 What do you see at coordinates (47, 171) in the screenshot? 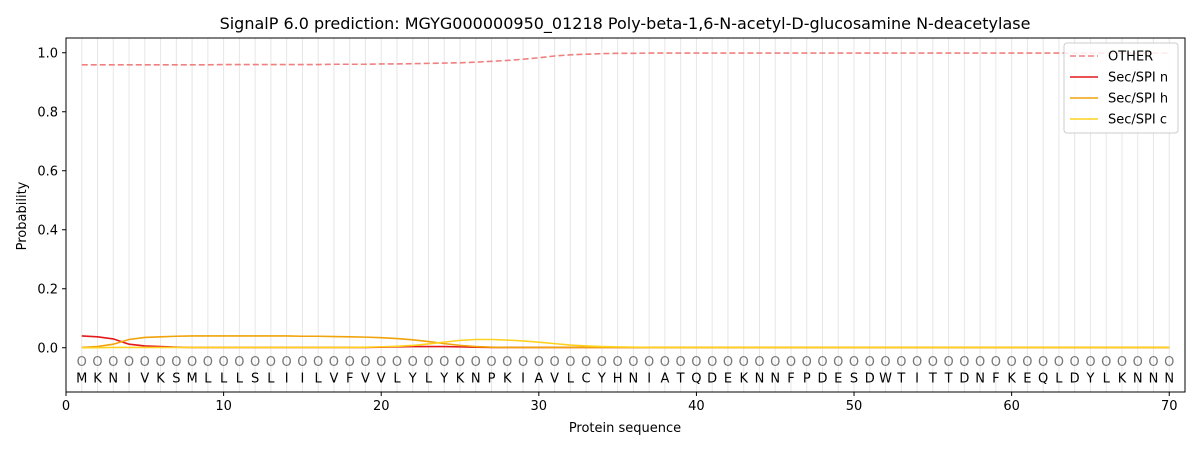
I see `y-tick-label: 0.6` at bounding box center [47, 171].